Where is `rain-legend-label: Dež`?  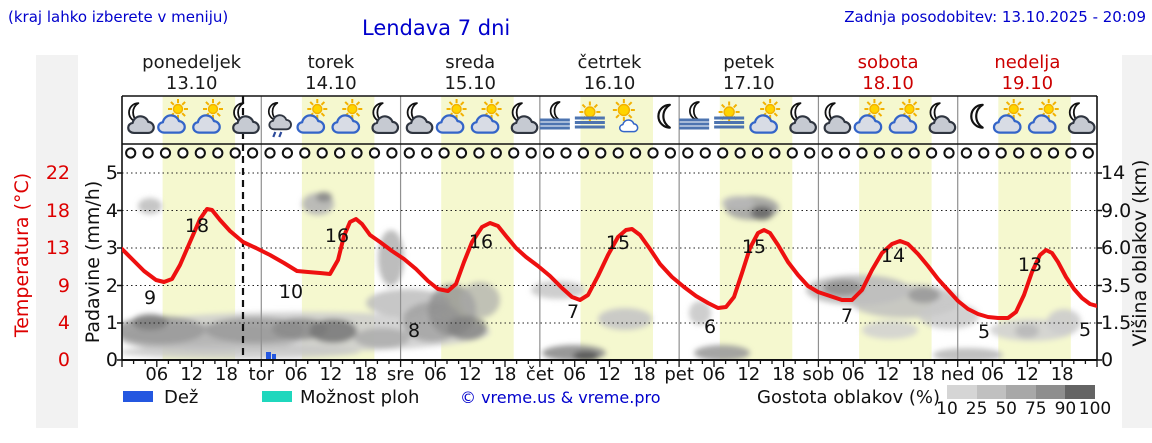 rain-legend-label: Dež is located at coordinates (181, 397).